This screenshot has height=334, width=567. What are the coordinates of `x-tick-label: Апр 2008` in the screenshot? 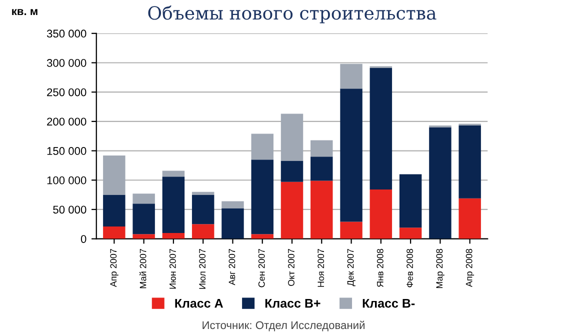 It's located at (470, 268).